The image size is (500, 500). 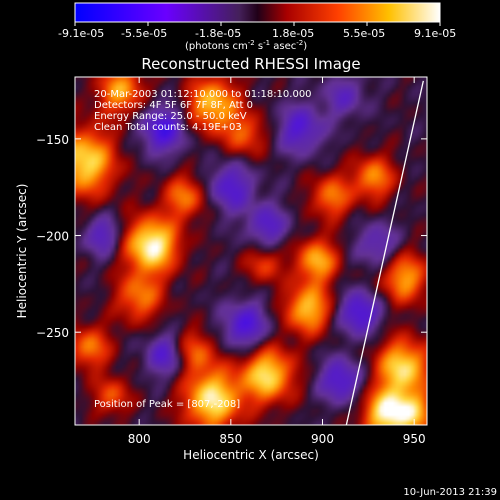 I want to click on colorbar-unit: (photons cm-2 s-1 asec-2), so click(x=246, y=45).